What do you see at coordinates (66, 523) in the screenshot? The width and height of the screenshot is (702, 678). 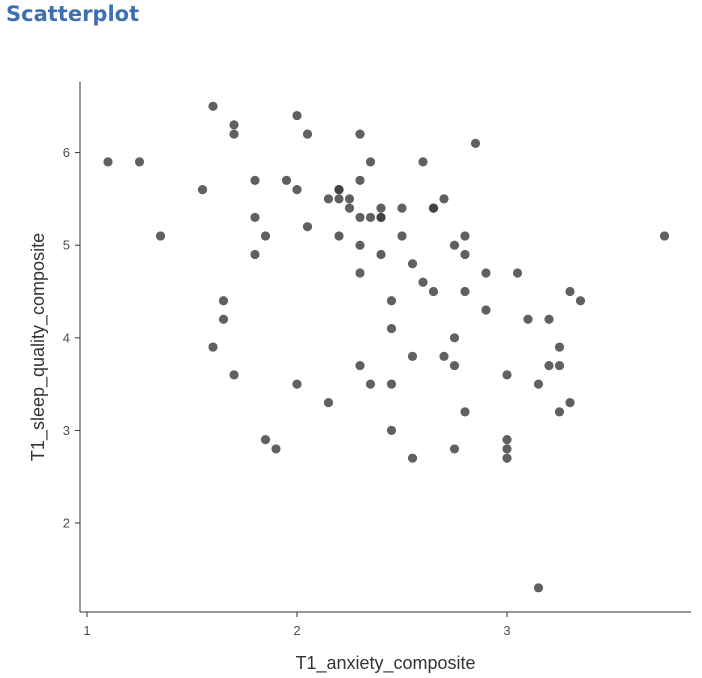 I see `y-tick-label: 2` at bounding box center [66, 523].